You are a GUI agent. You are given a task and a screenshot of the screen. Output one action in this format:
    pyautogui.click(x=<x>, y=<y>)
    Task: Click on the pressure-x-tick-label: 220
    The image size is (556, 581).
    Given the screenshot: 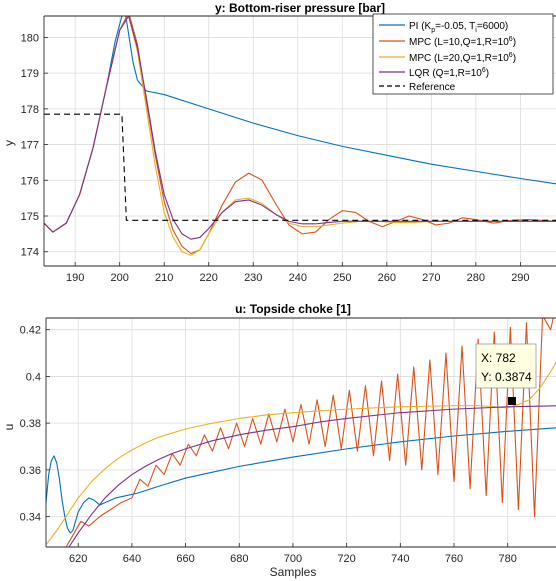 What is the action you would take?
    pyautogui.click(x=209, y=278)
    